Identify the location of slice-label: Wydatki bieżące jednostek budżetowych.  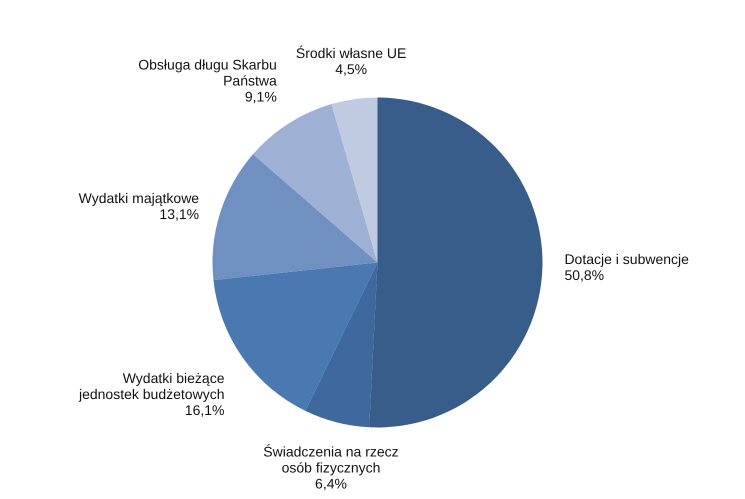
(151, 386).